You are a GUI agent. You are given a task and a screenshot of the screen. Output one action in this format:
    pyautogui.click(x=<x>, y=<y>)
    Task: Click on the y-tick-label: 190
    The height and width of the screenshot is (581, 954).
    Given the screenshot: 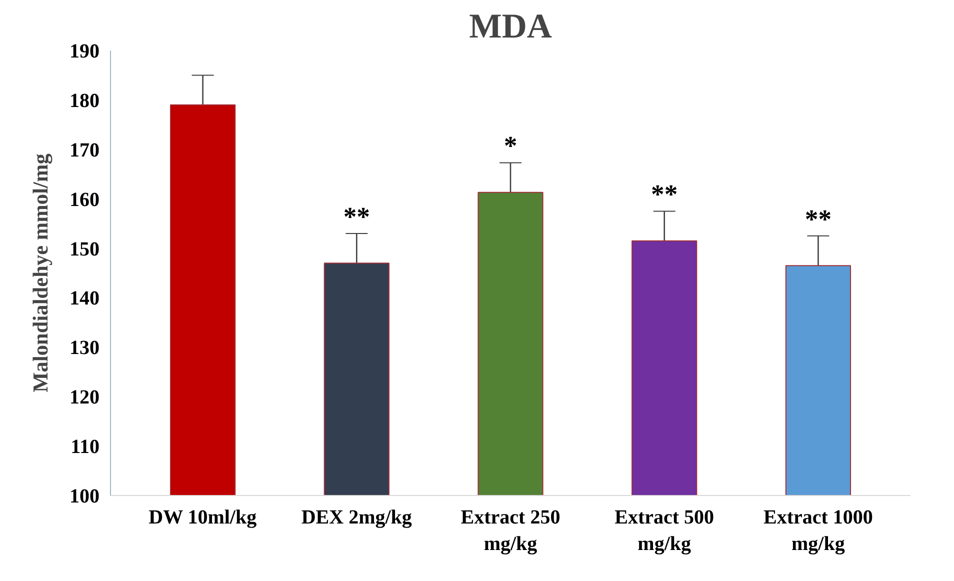 What is the action you would take?
    pyautogui.click(x=85, y=51)
    